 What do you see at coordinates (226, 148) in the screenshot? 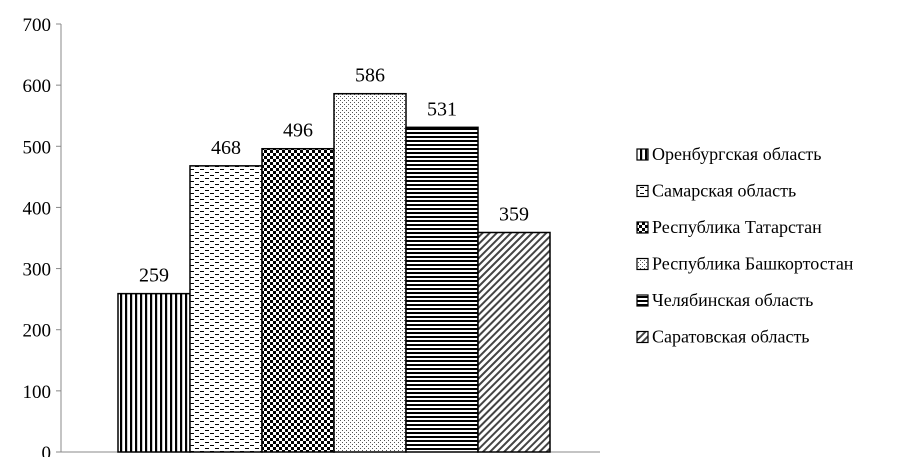
I see `data-label: 468` at bounding box center [226, 148].